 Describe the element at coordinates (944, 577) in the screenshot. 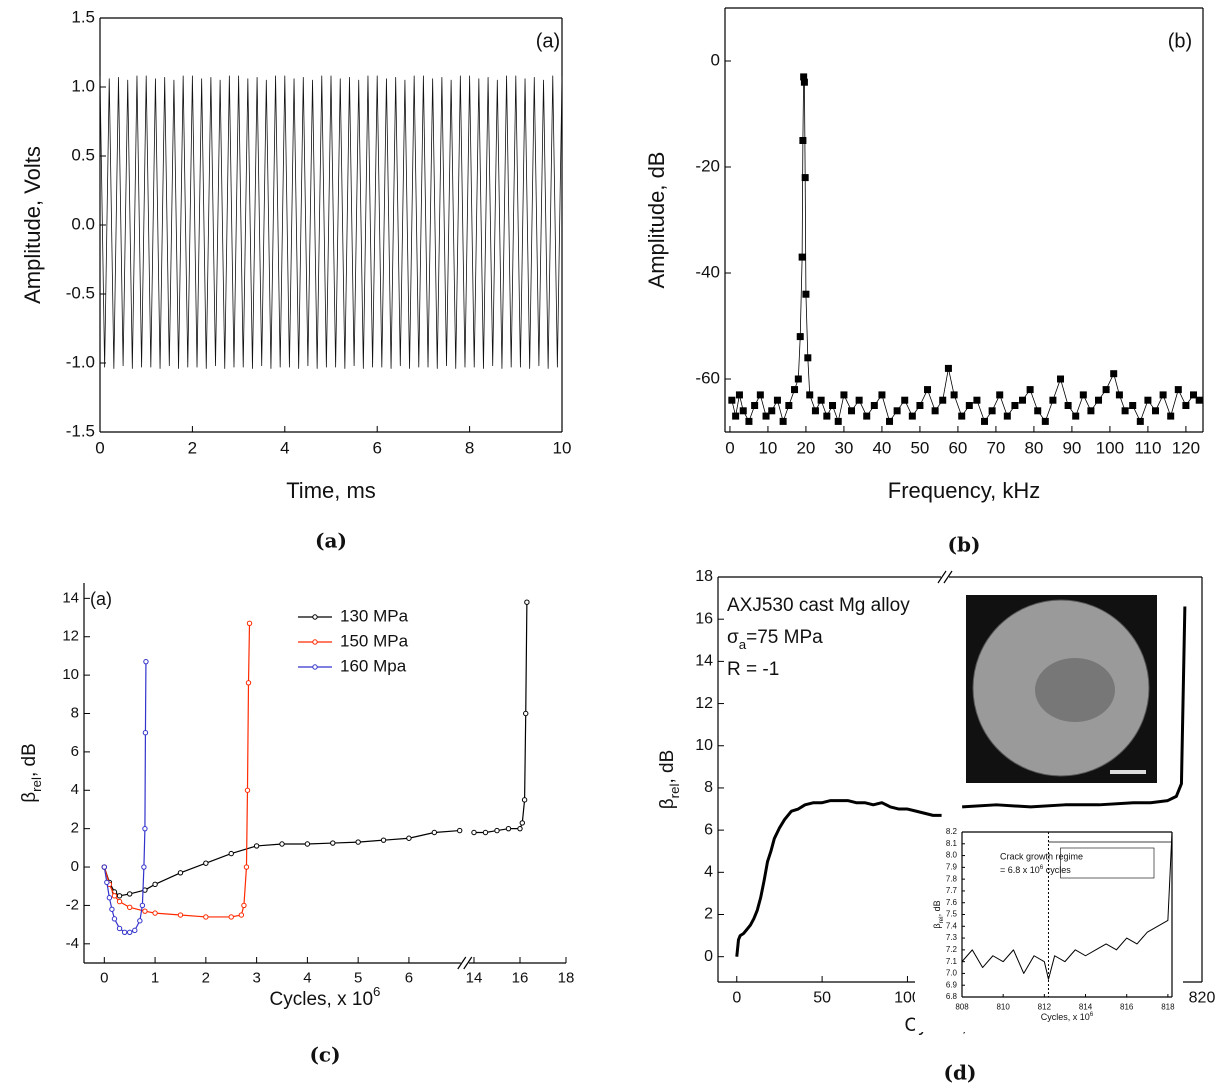

I see `axis-break-gap` at that location.